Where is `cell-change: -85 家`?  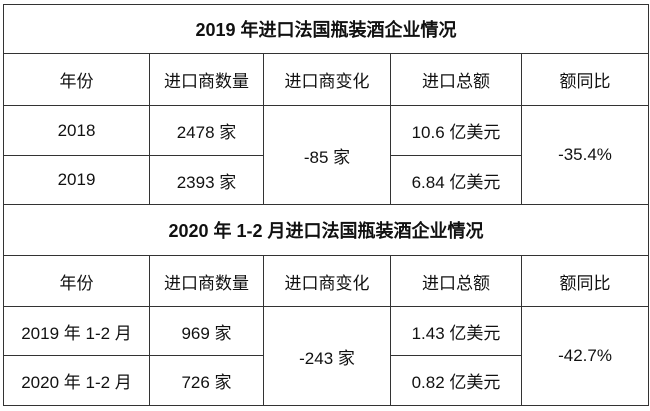 cell-change: -85 家 is located at coordinates (327, 155).